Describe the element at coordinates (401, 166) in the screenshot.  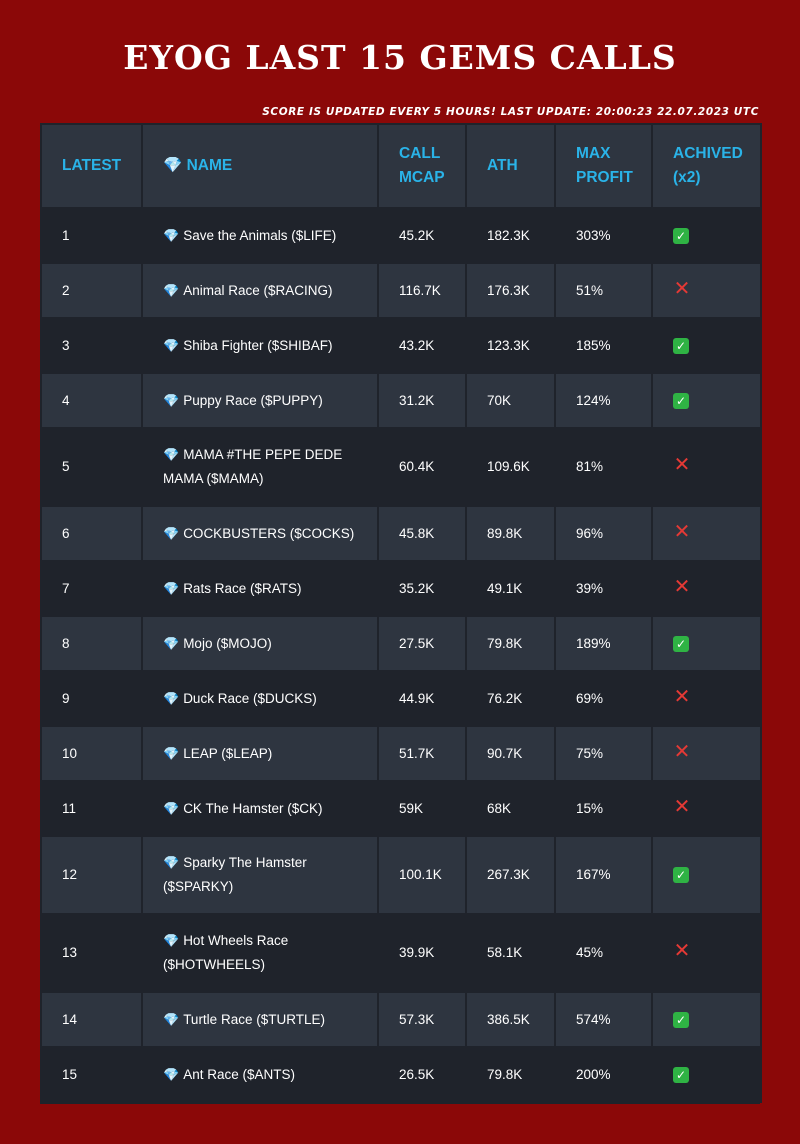
I see `table-header-row: LATEST 💎 NAME CALL MCAP ATH MAX PROFIT` at that location.